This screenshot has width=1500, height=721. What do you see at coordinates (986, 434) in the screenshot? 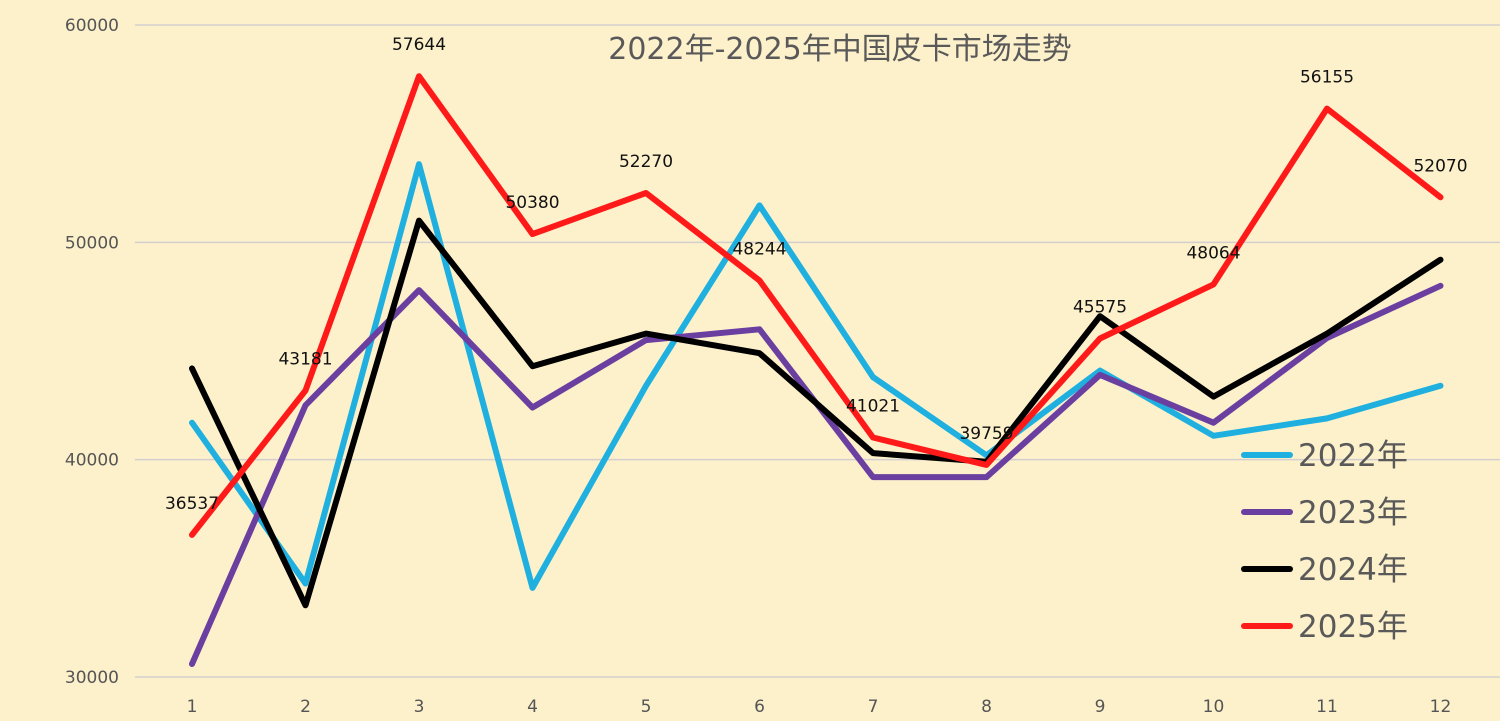
I see `data-label: 39759` at bounding box center [986, 434].